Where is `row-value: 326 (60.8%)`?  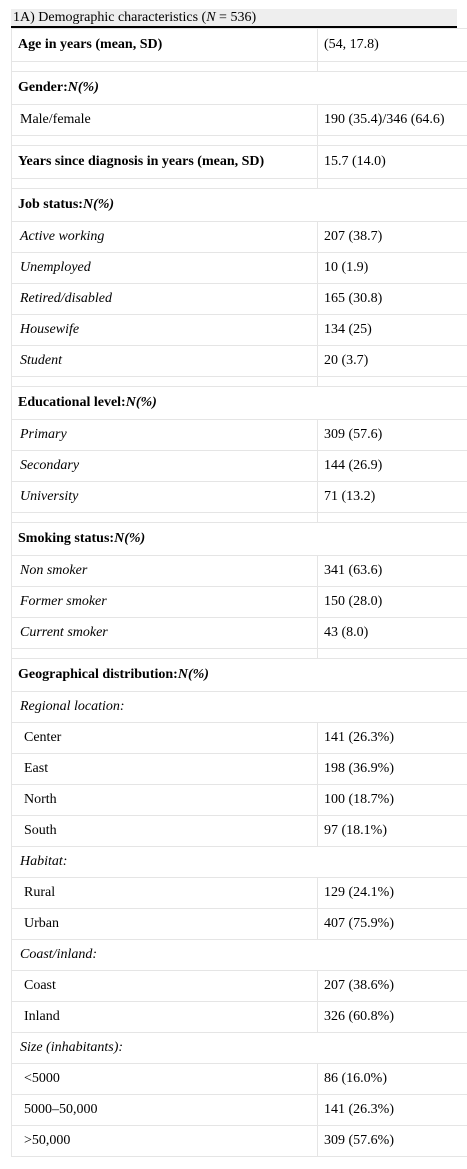 row-value: 326 (60.8%) is located at coordinates (392, 1017).